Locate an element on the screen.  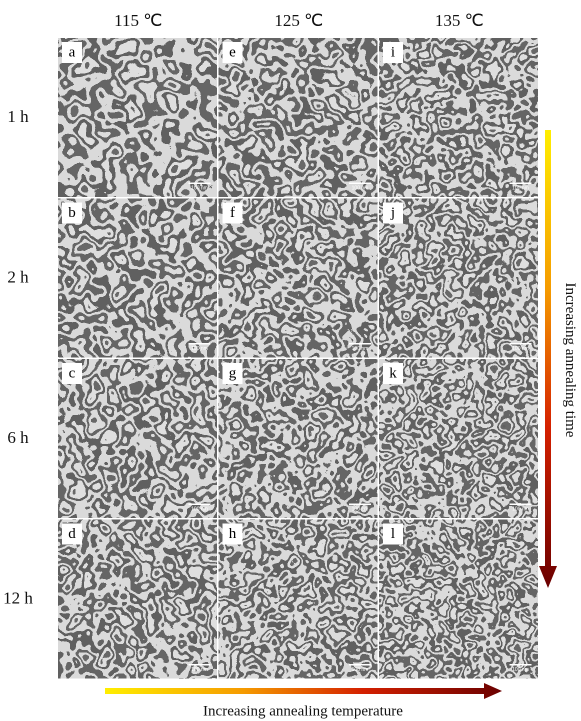
micrograph-panel: g 100 nm is located at coordinates (298, 438).